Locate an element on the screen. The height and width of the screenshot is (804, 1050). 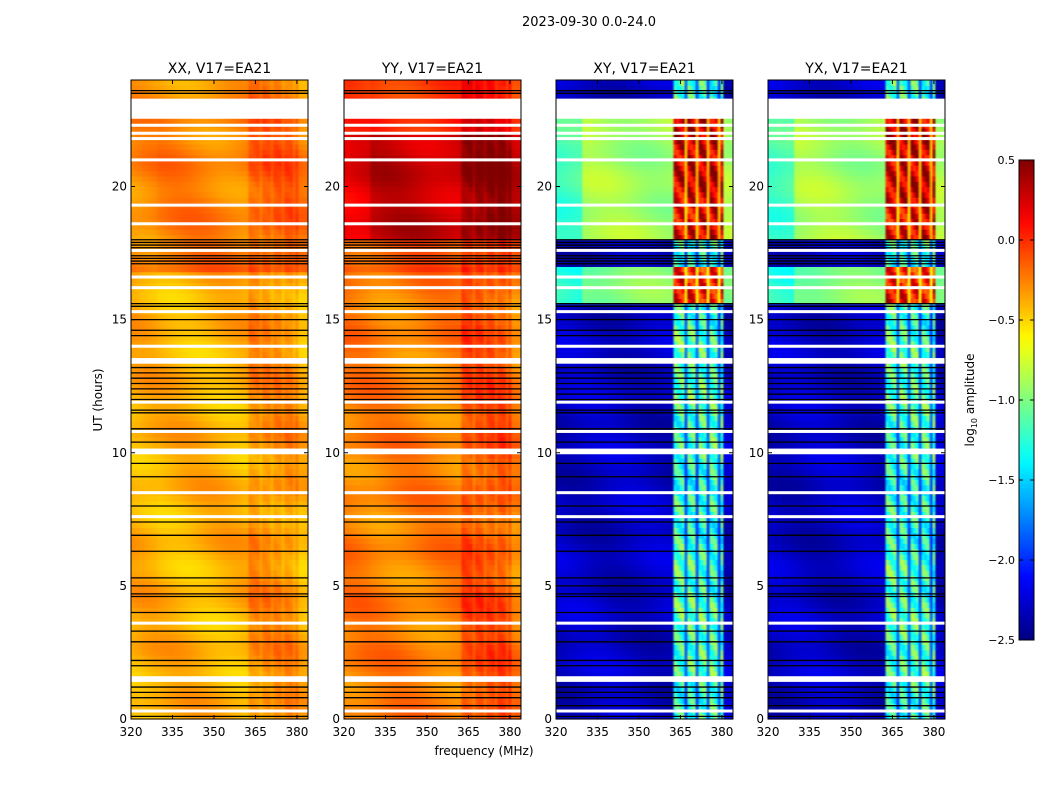
y-tick-label: 5 is located at coordinates (123, 586).